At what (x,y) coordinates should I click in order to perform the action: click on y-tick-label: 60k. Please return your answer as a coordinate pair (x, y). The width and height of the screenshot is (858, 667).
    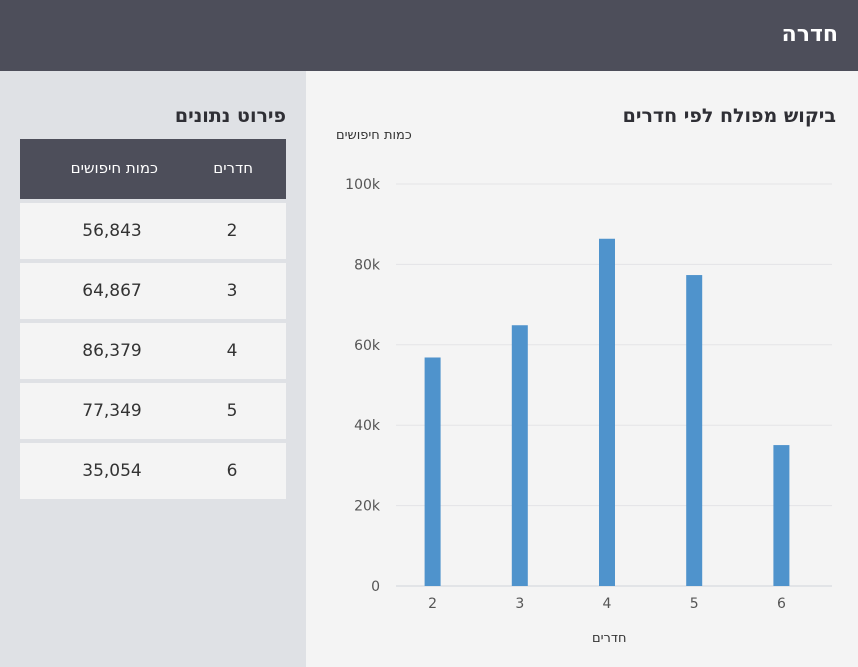
    Looking at the image, I should click on (367, 346).